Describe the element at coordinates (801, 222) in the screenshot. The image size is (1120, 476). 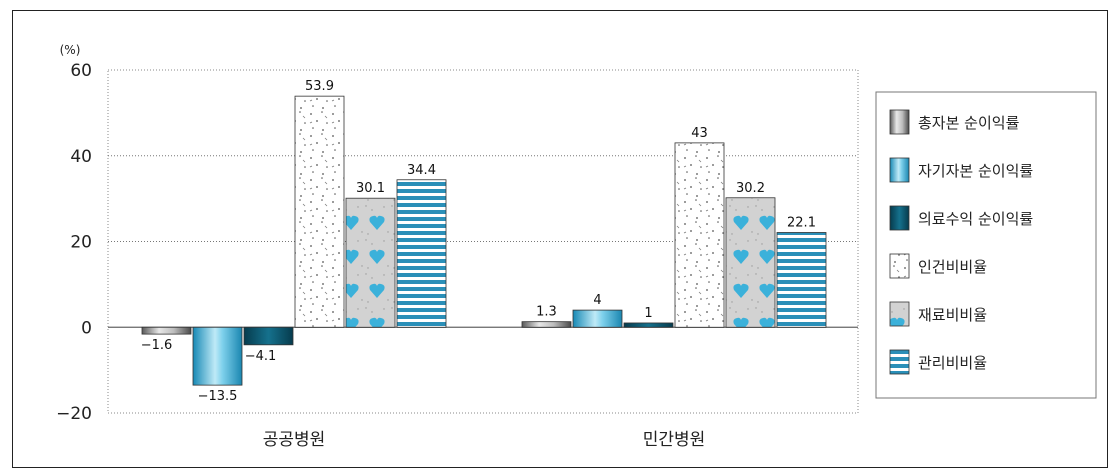
I see `data-label: 22.1` at that location.